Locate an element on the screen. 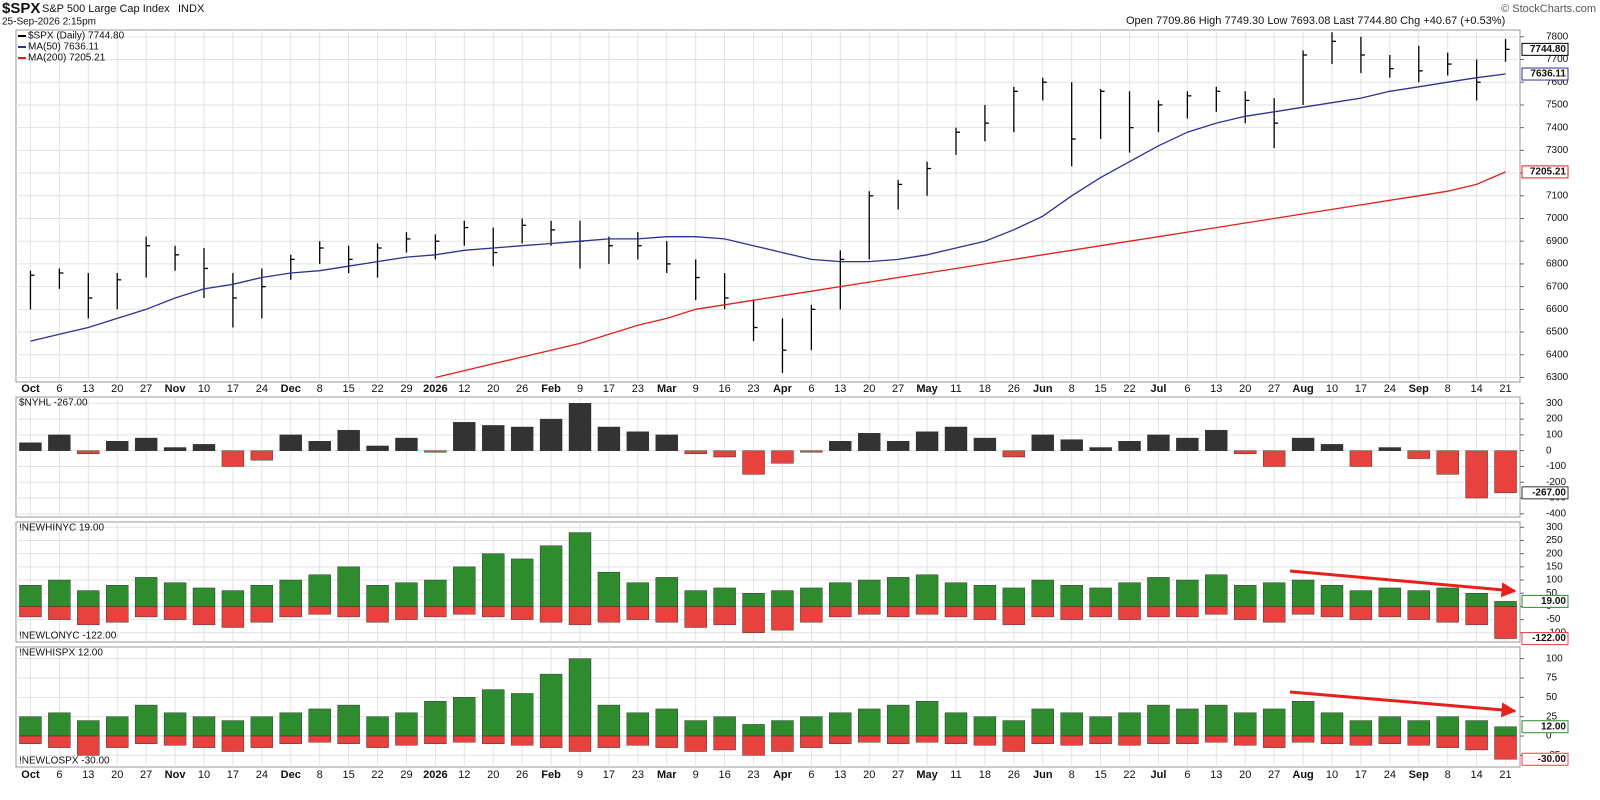  x-tick-label: 24 is located at coordinates (262, 775).